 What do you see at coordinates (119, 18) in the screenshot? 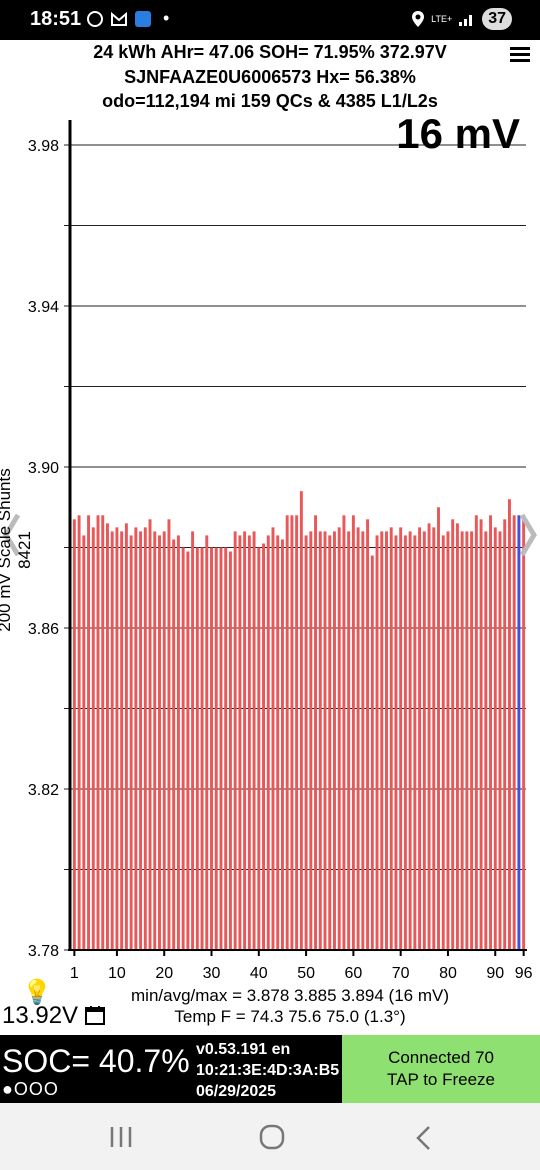
I see `gmail-icon` at bounding box center [119, 18].